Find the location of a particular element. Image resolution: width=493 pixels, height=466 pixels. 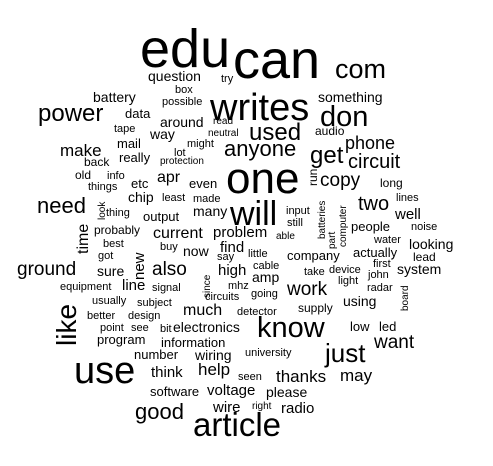

word-com: com is located at coordinates (361, 69).